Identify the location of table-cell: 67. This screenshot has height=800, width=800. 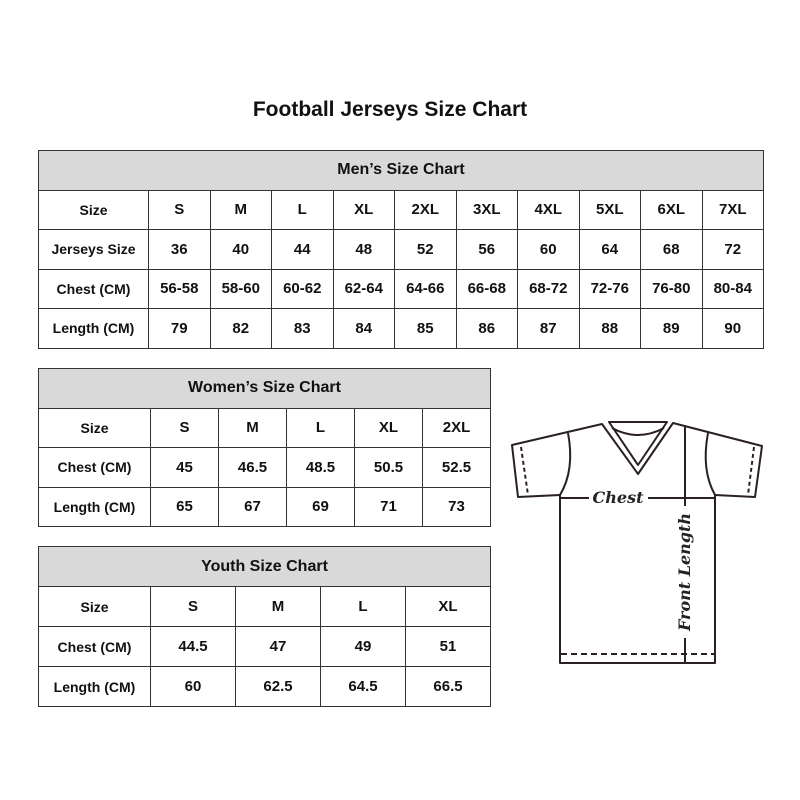
(252, 506).